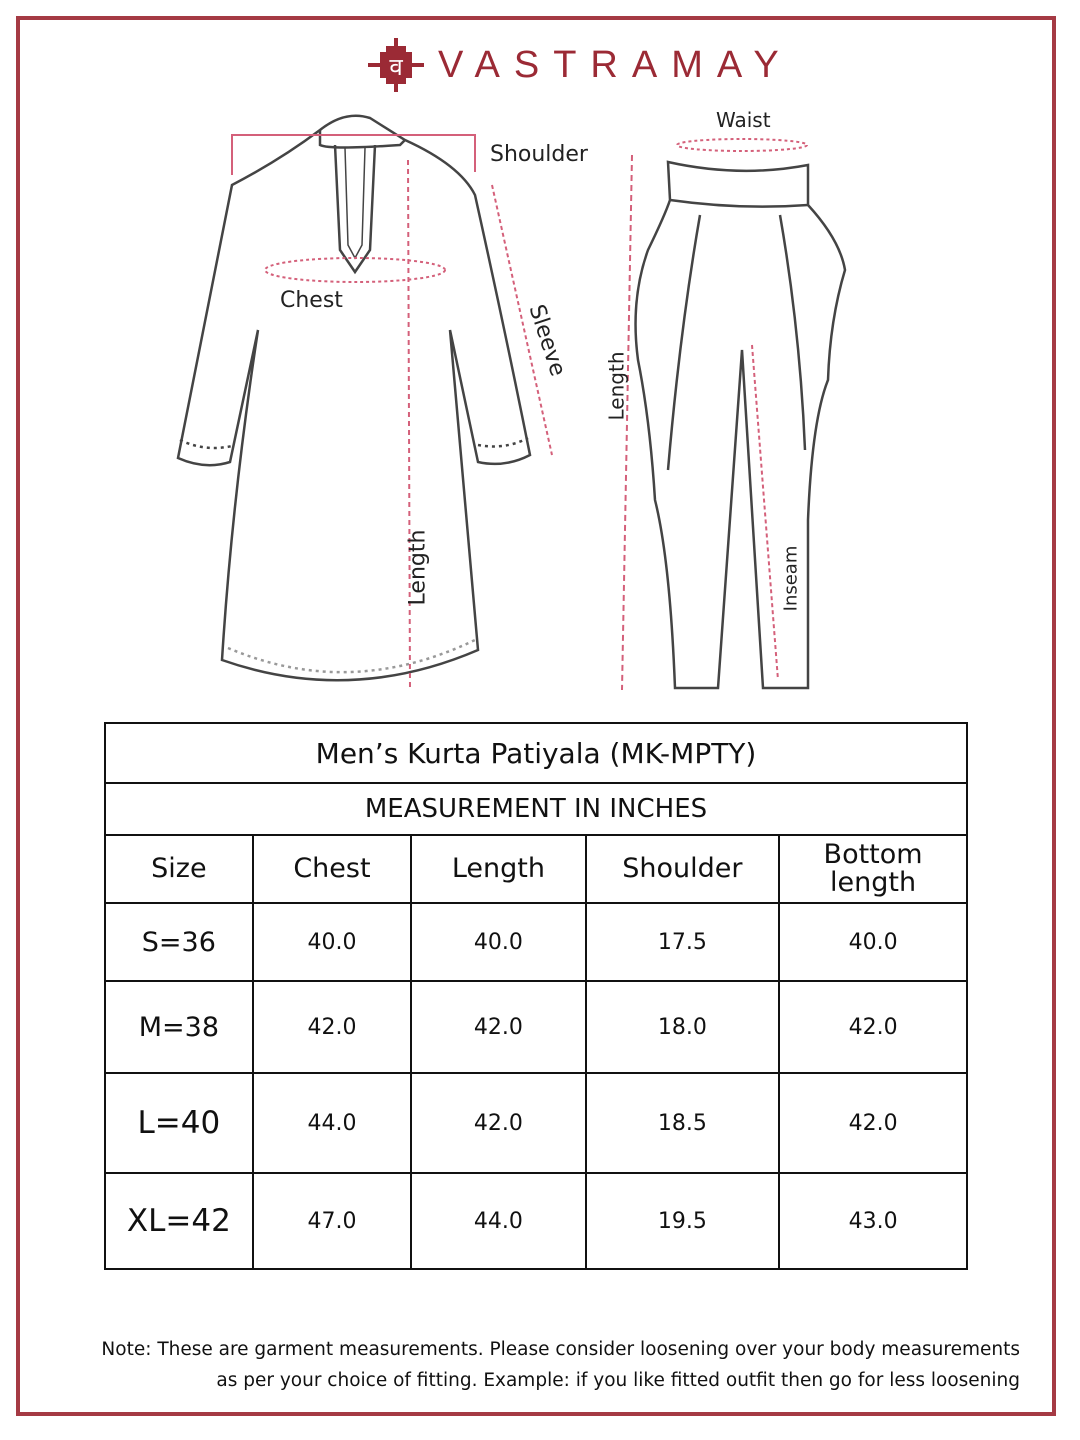 This screenshot has height=1440, width=1080. Describe the element at coordinates (616, 386) in the screenshot. I see `pants-label-length: Length` at that location.